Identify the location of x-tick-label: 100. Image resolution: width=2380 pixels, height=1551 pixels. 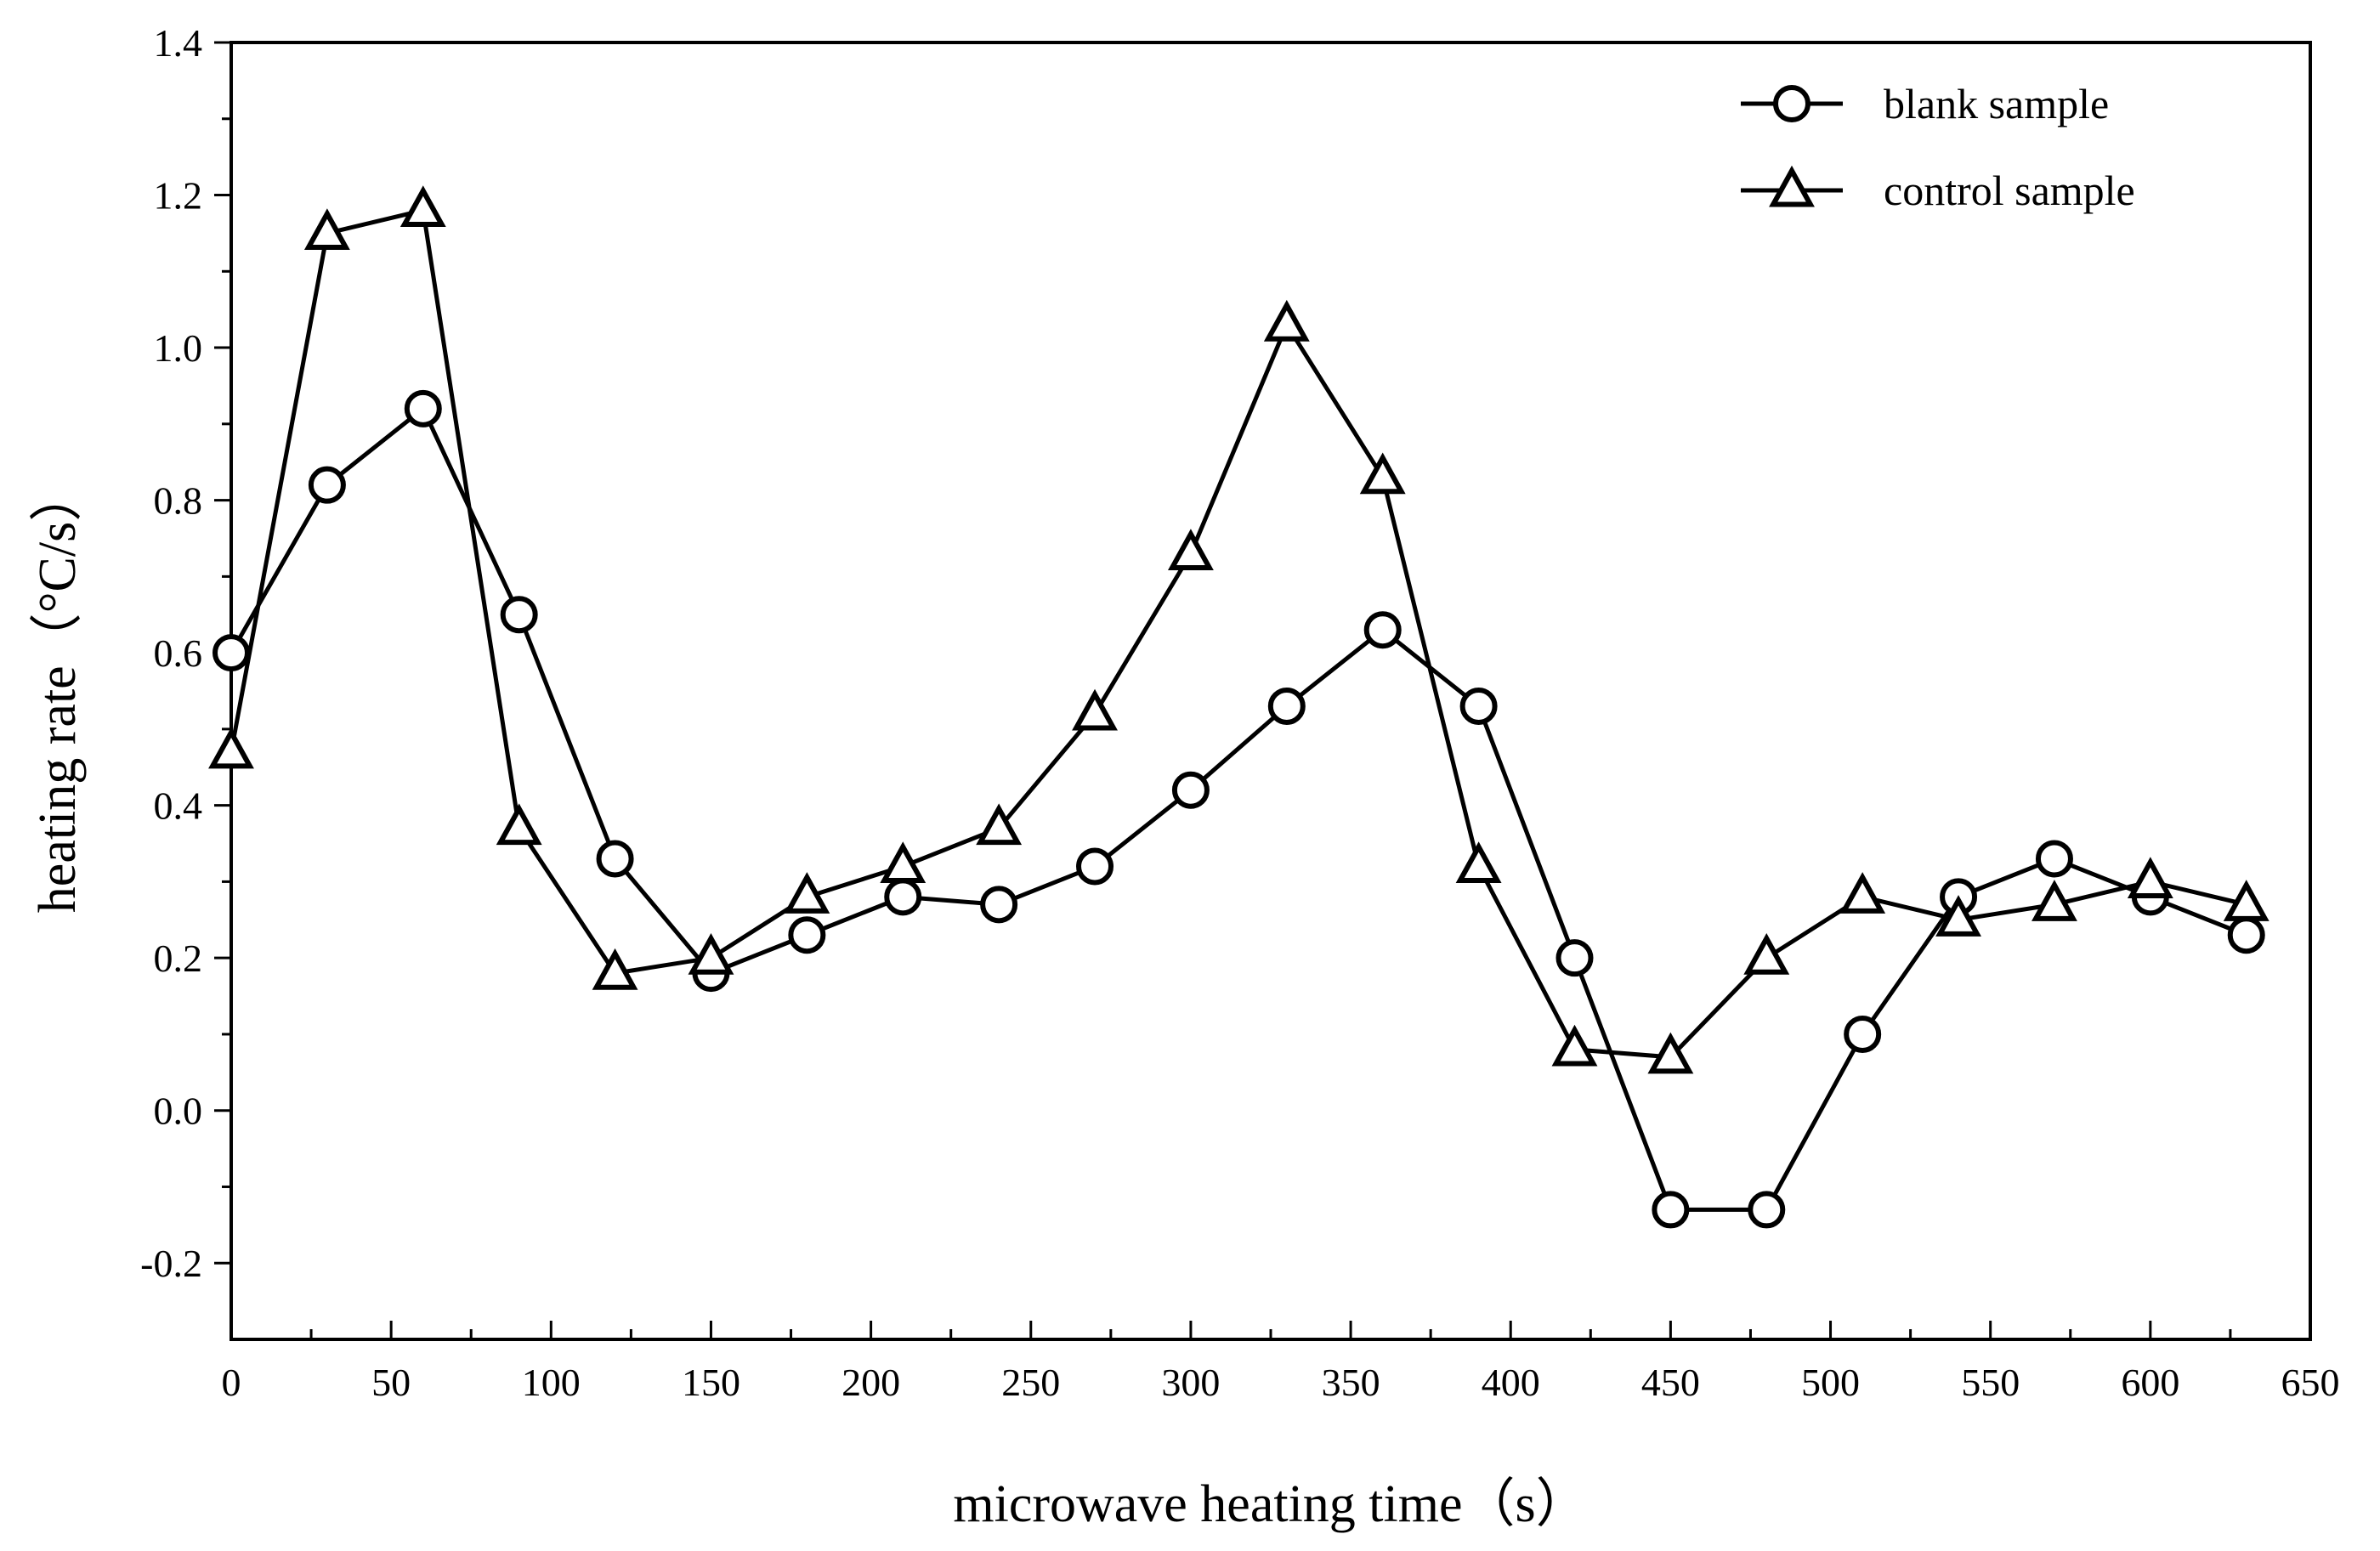
(551, 1383).